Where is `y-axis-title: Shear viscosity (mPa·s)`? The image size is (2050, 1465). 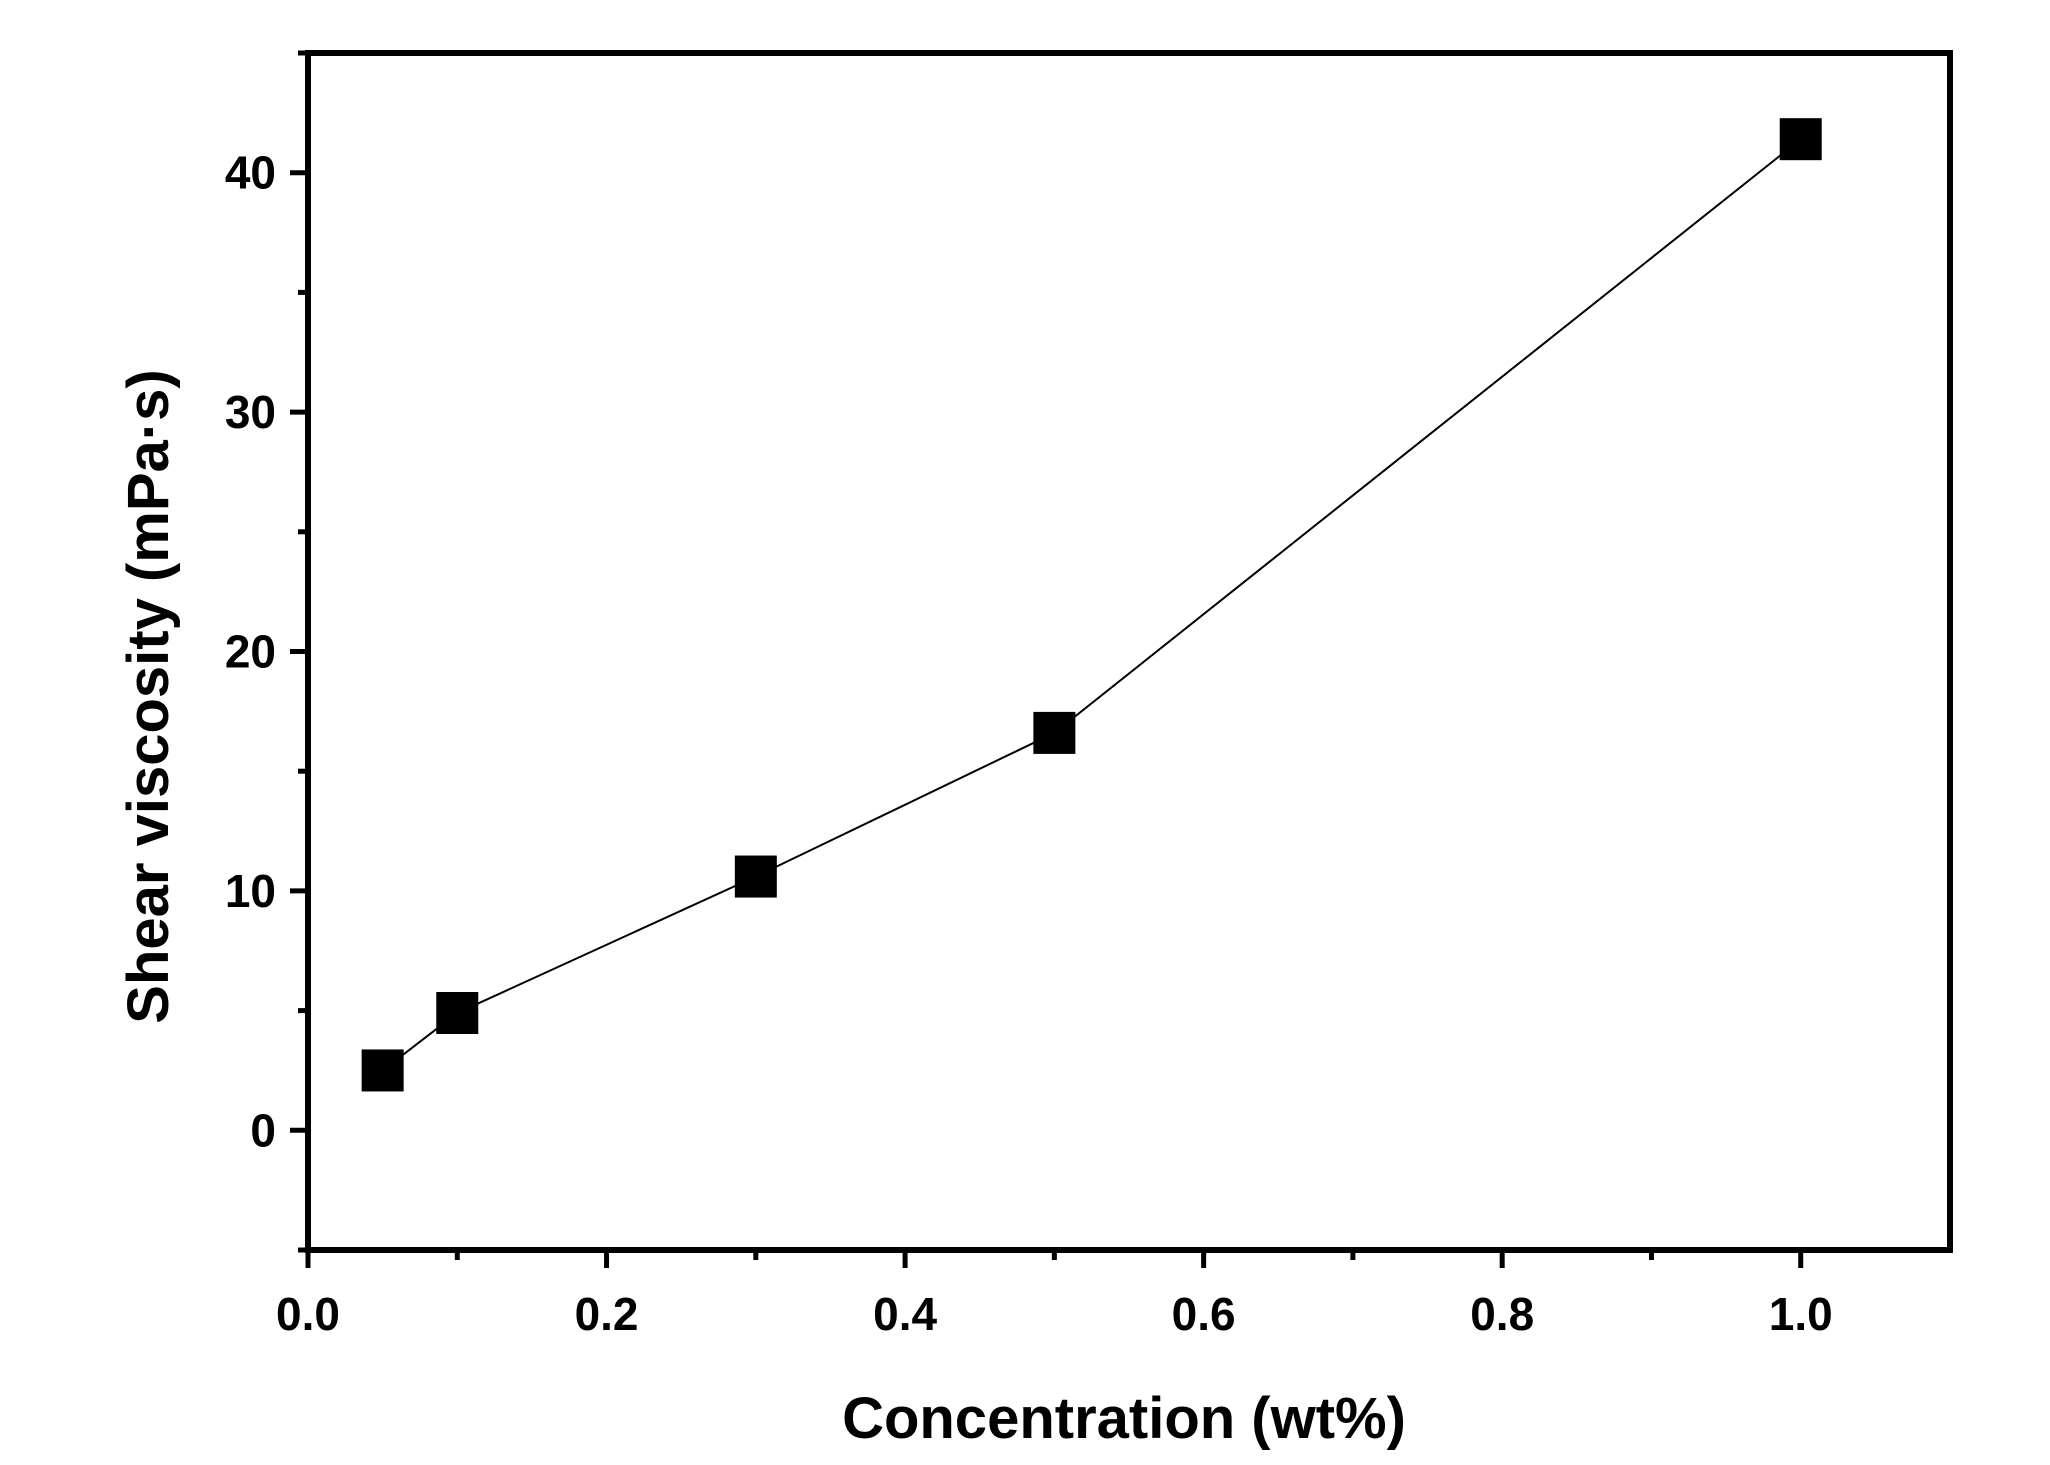 y-axis-title: Shear viscosity (mPa·s) is located at coordinates (148, 696).